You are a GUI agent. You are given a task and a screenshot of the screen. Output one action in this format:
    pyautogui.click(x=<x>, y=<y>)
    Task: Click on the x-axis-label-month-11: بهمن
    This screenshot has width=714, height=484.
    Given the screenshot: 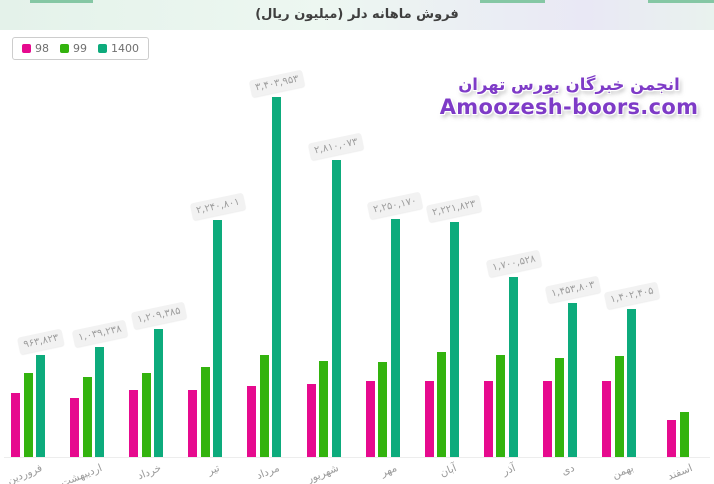 What is the action you would take?
    pyautogui.click(x=623, y=472)
    